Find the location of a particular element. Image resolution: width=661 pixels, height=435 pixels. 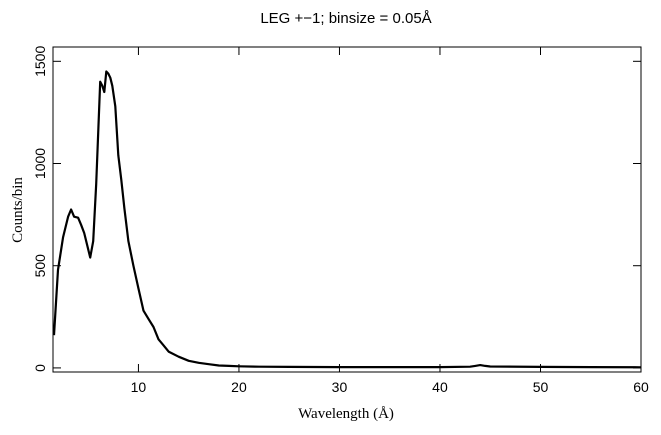

x-tick-label: 60 is located at coordinates (641, 387).